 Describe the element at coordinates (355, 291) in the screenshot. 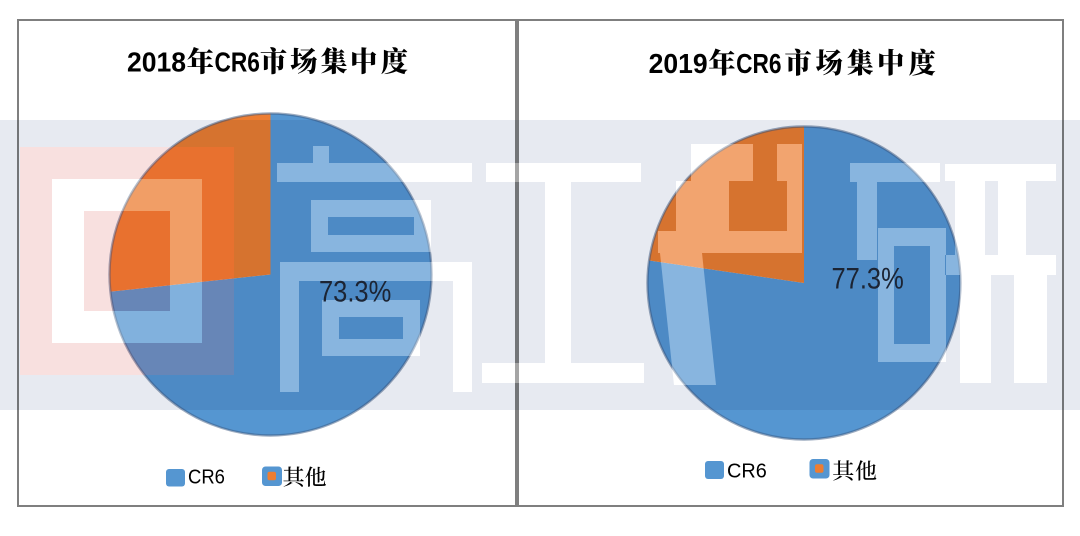

I see `svg-text: 73.3%` at that location.